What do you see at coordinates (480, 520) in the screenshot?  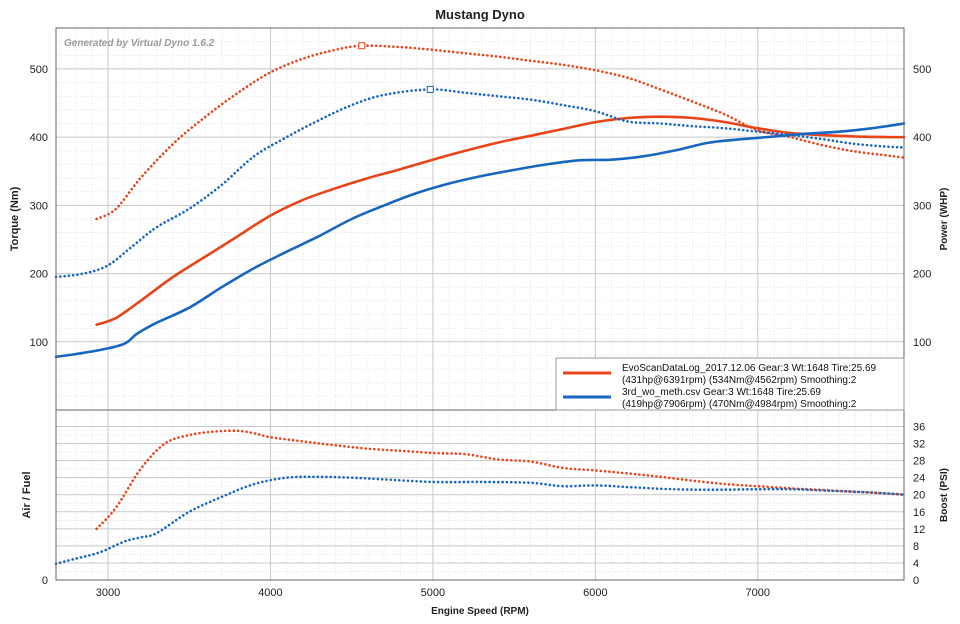 I see `series-line-boost2` at bounding box center [480, 520].